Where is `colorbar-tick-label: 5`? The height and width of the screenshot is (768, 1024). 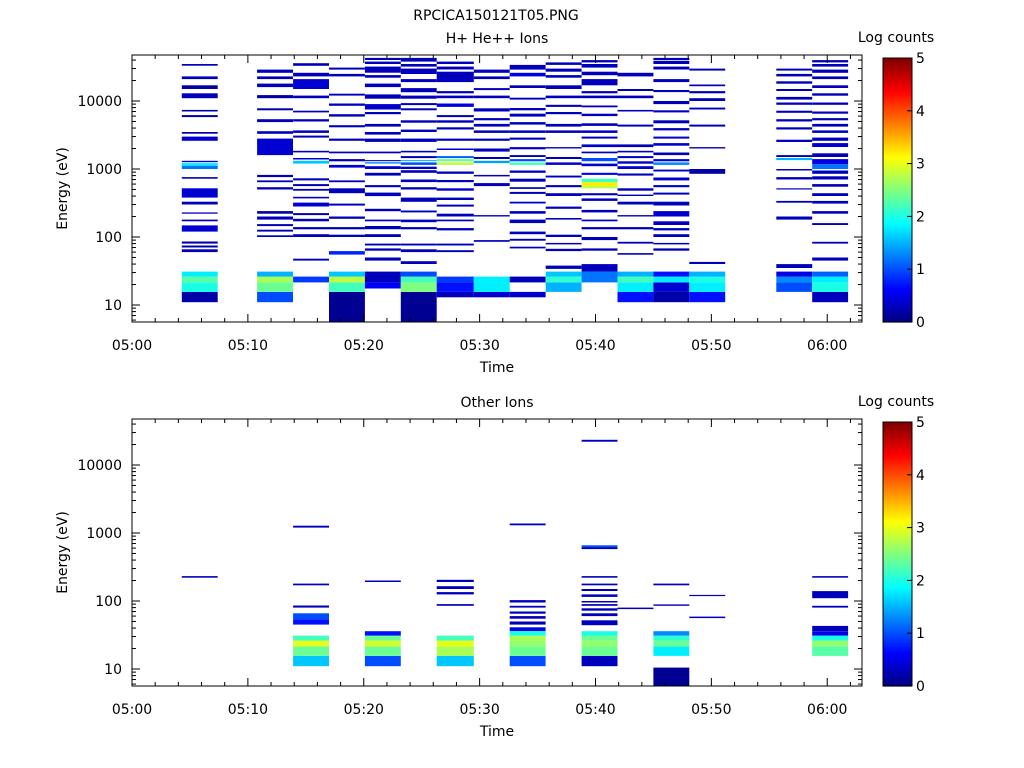
colorbar-tick-label: 5 is located at coordinates (920, 59).